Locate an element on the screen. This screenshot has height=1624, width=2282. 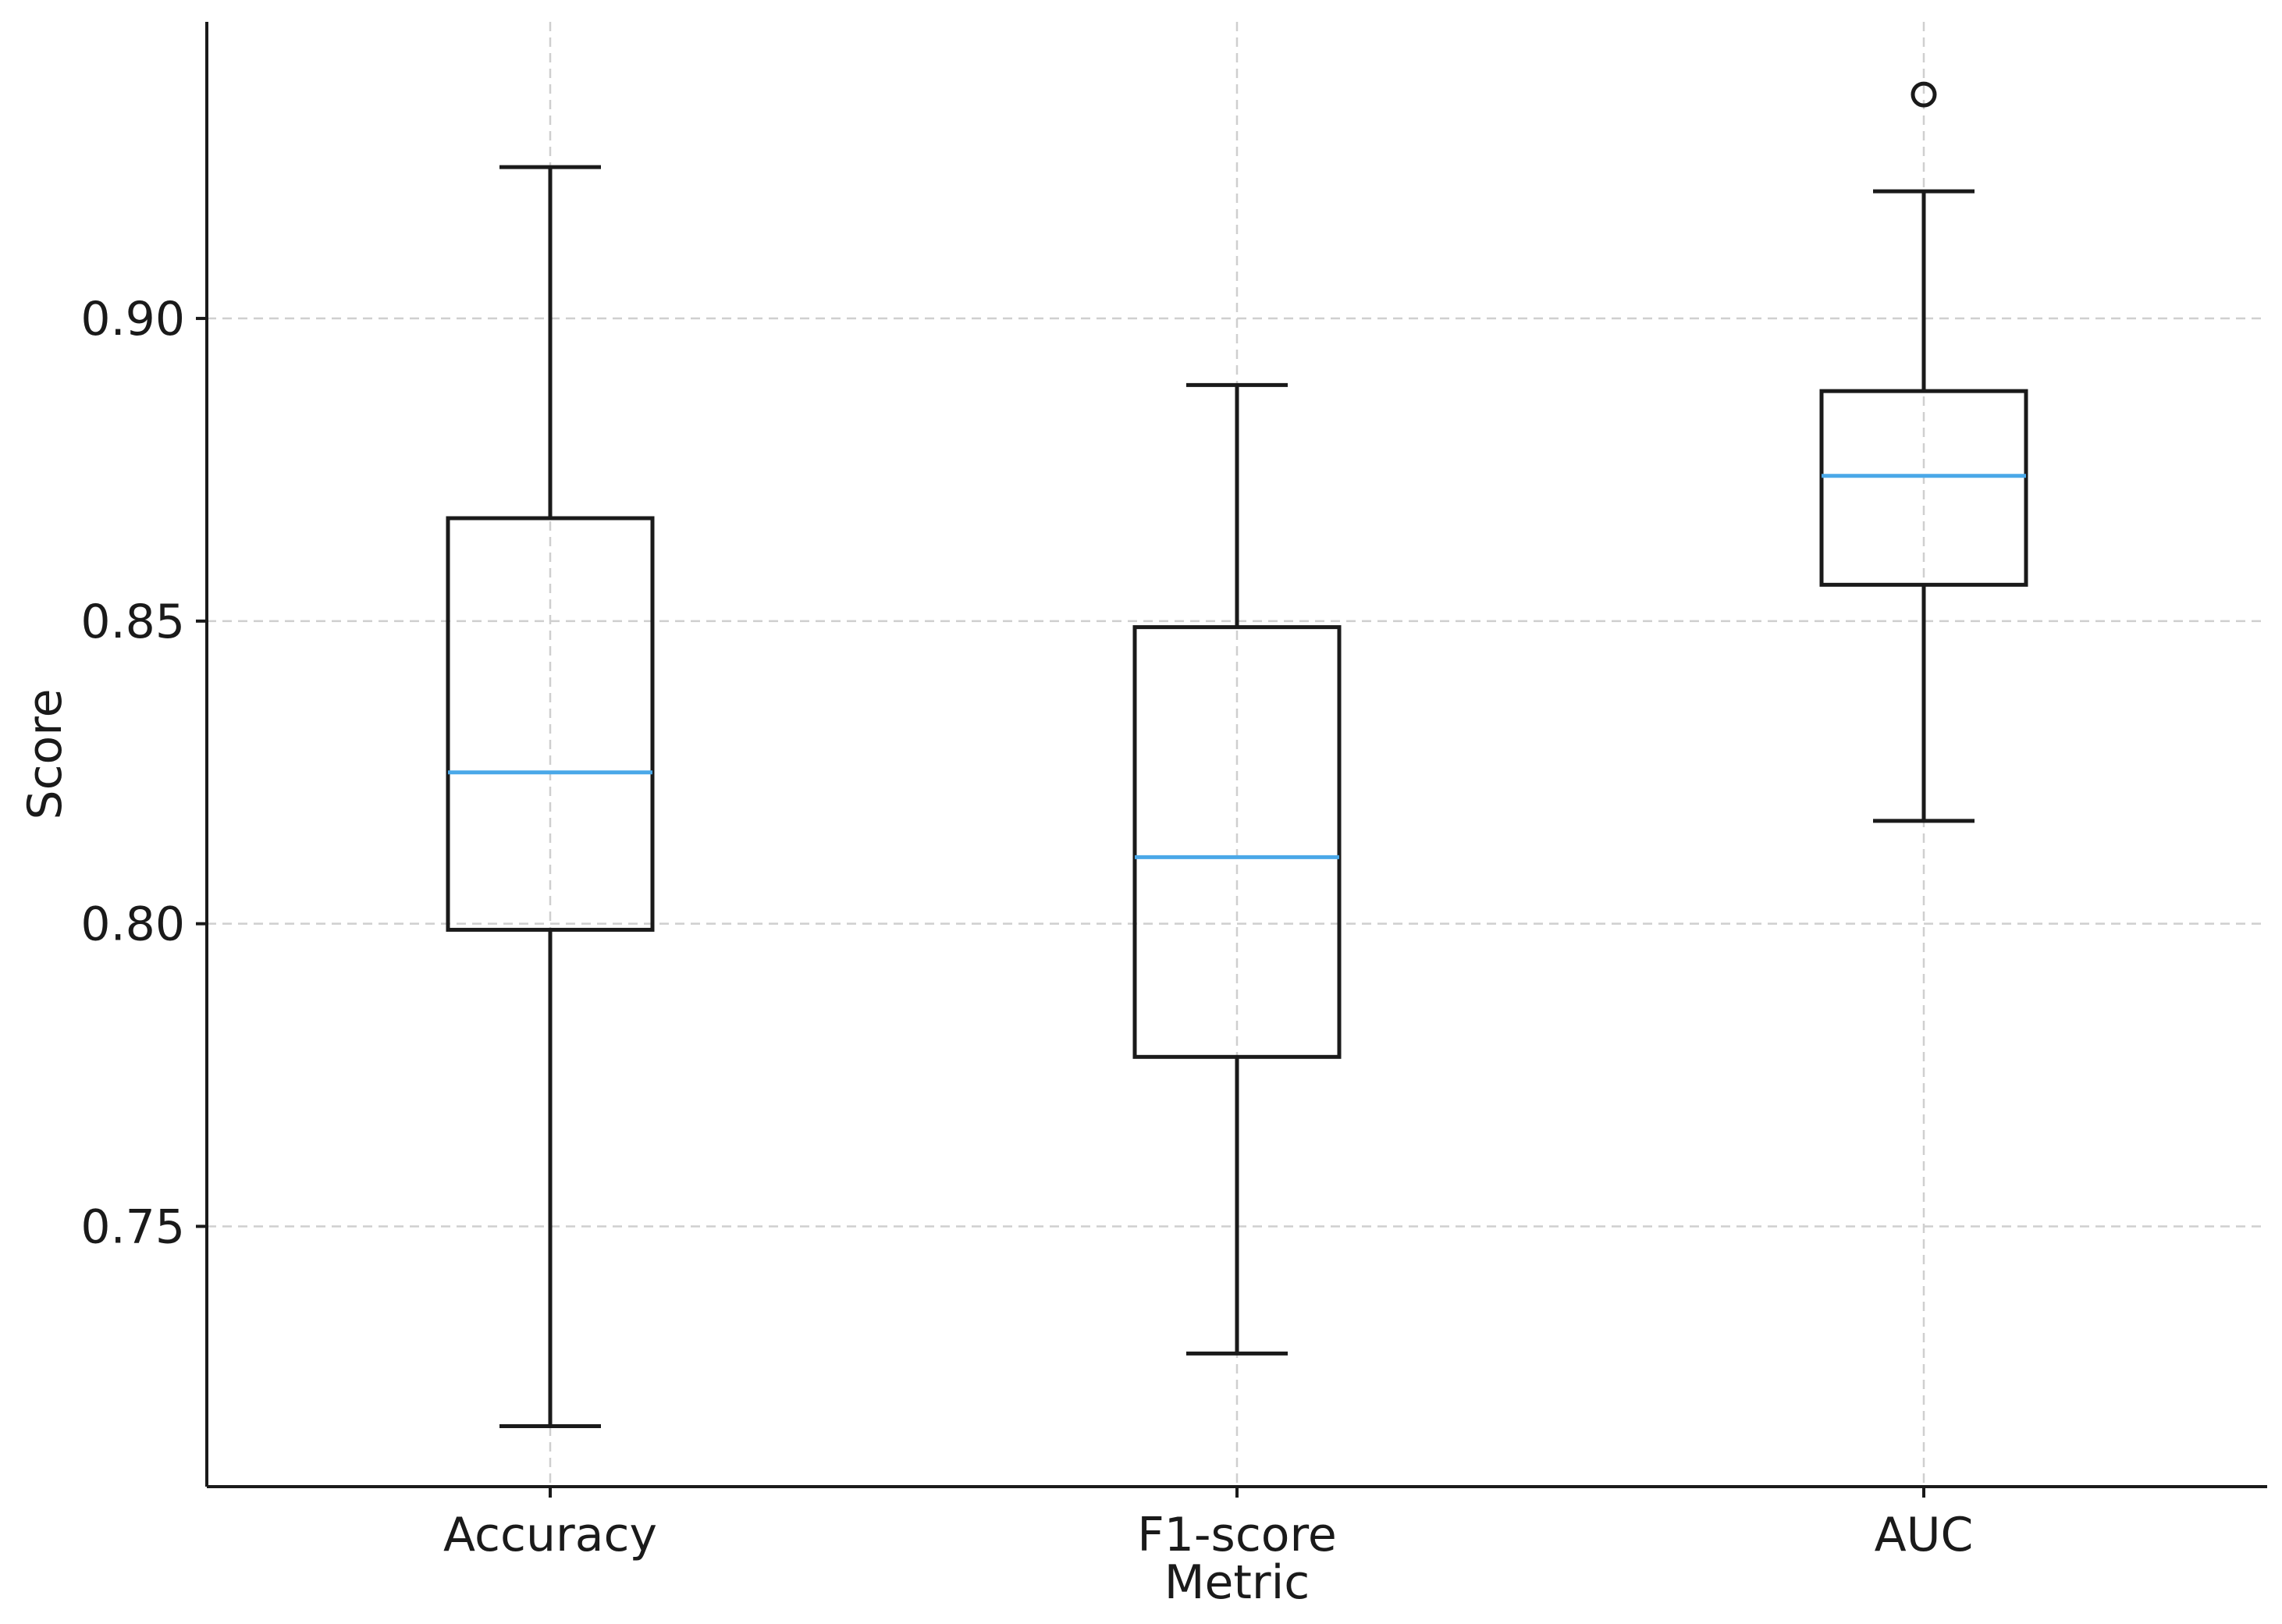
x-axis-label: Metric is located at coordinates (1237, 1582).